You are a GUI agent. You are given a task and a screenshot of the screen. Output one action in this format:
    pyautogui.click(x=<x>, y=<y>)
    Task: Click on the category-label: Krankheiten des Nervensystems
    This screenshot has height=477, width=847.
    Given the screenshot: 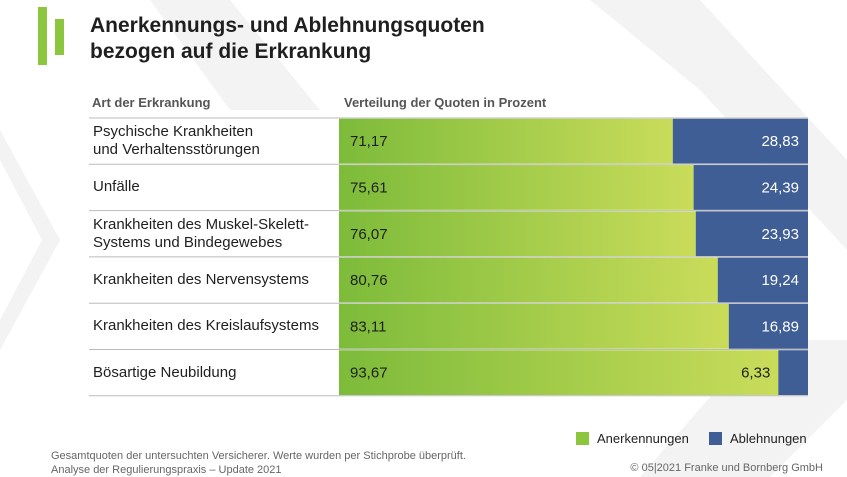 What is the action you would take?
    pyautogui.click(x=201, y=280)
    